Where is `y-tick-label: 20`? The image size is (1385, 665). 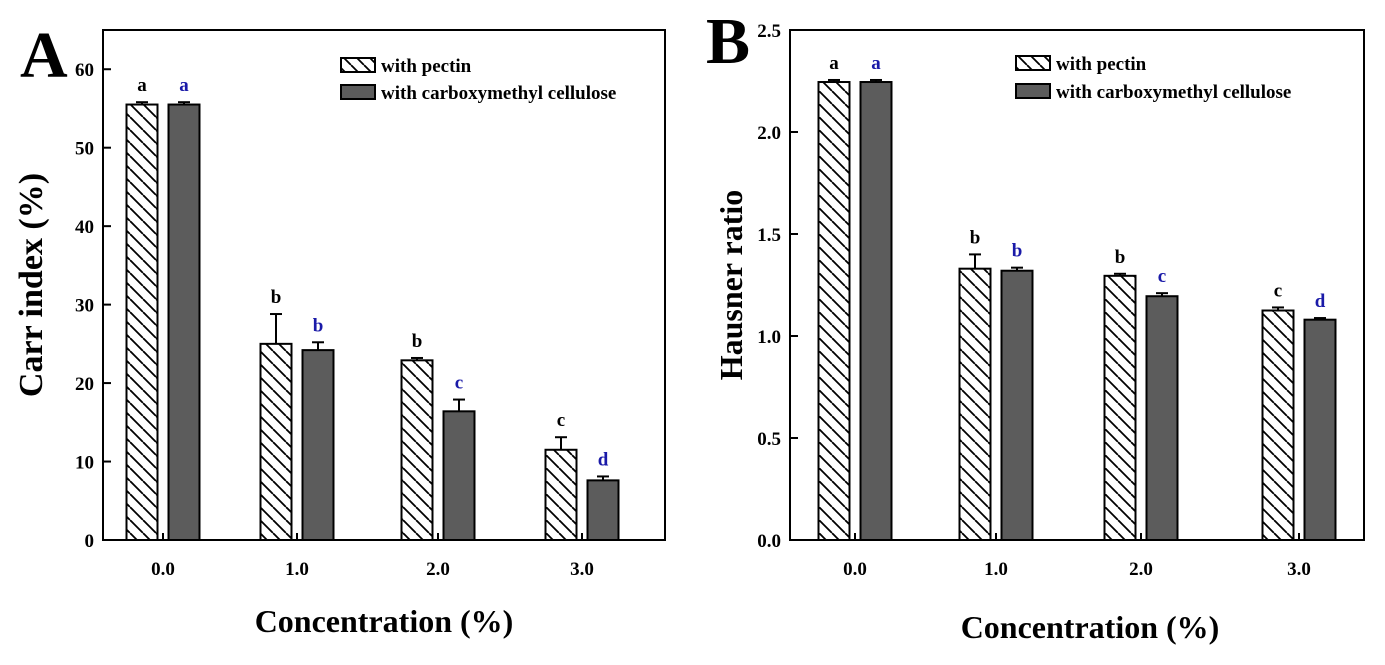 y-tick-label: 20 is located at coordinates (84, 384).